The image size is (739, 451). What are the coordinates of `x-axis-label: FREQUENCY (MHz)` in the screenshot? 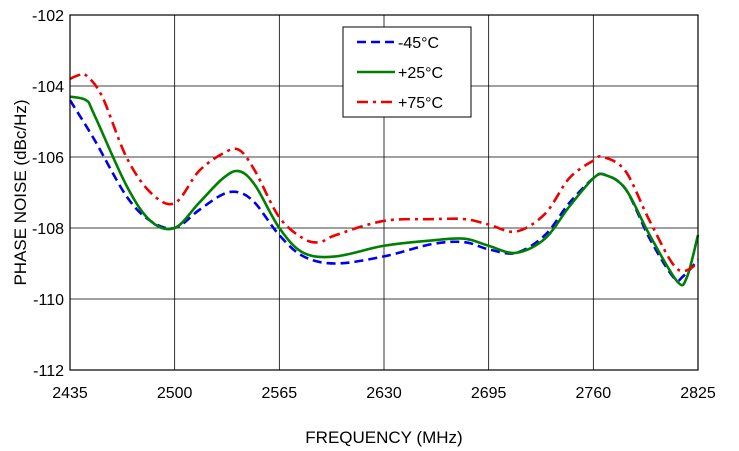 It's located at (383, 437).